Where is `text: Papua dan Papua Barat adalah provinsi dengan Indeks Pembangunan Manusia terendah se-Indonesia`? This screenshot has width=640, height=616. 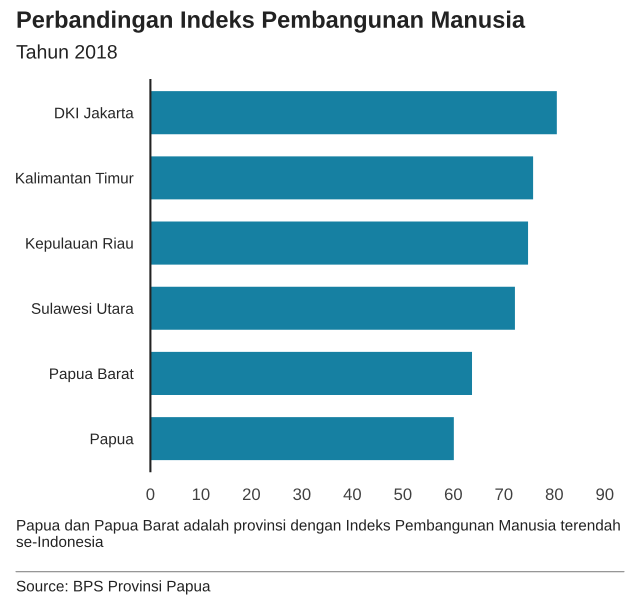 text: Papua dan Papua Barat adalah provinsi dengan Indeks Pembangunan Manusia terendah se-Indonesia is located at coordinates (318, 533).